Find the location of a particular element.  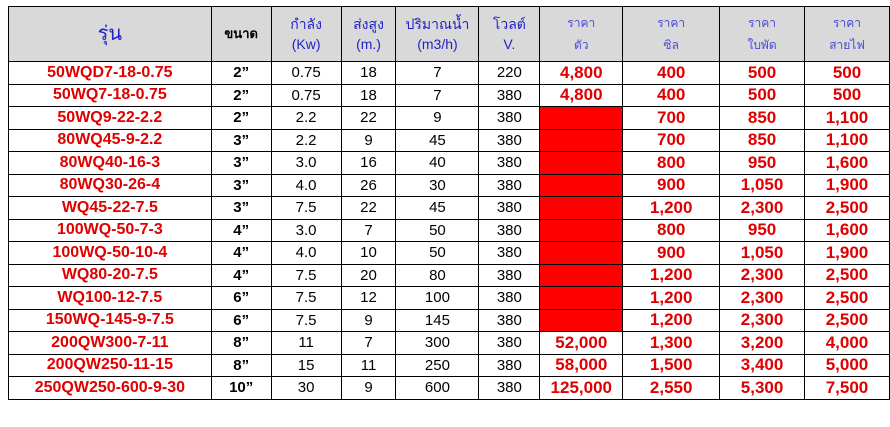

cell-model: 250QW250-600-9-30 is located at coordinates (110, 388).